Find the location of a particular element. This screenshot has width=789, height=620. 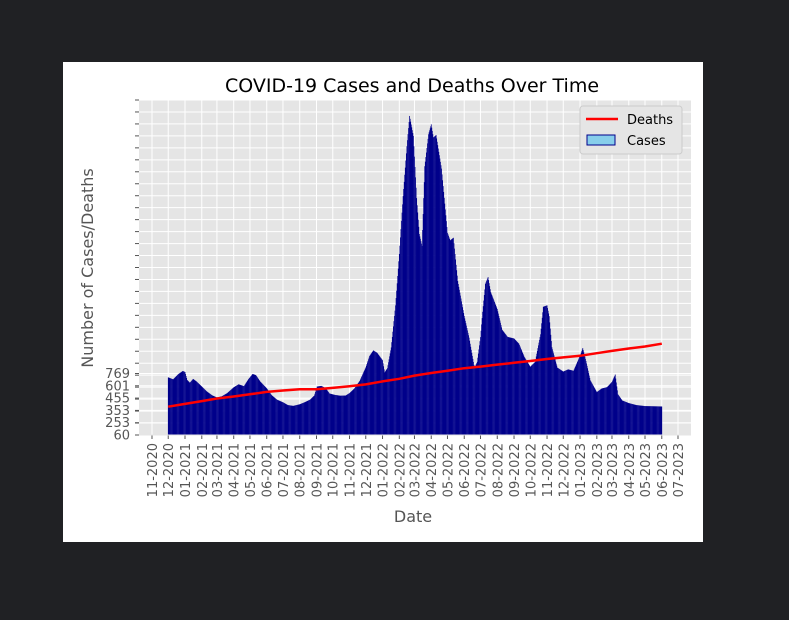

deaths-line is located at coordinates (415, 375).